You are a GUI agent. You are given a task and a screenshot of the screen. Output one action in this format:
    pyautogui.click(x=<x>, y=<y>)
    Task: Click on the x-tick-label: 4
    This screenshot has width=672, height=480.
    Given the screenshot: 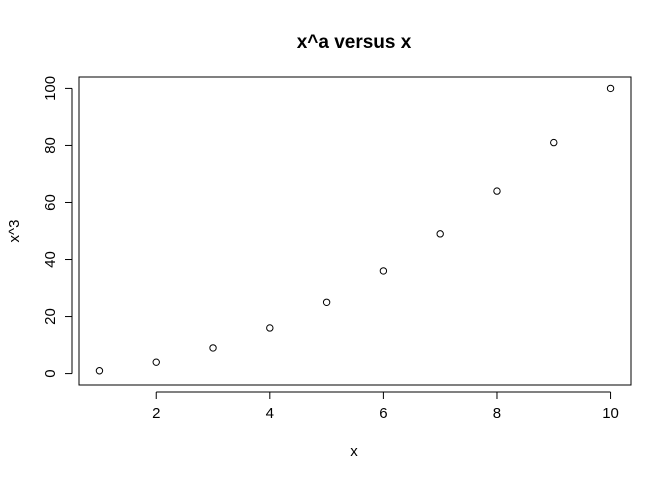 What is the action you would take?
    pyautogui.click(x=270, y=413)
    